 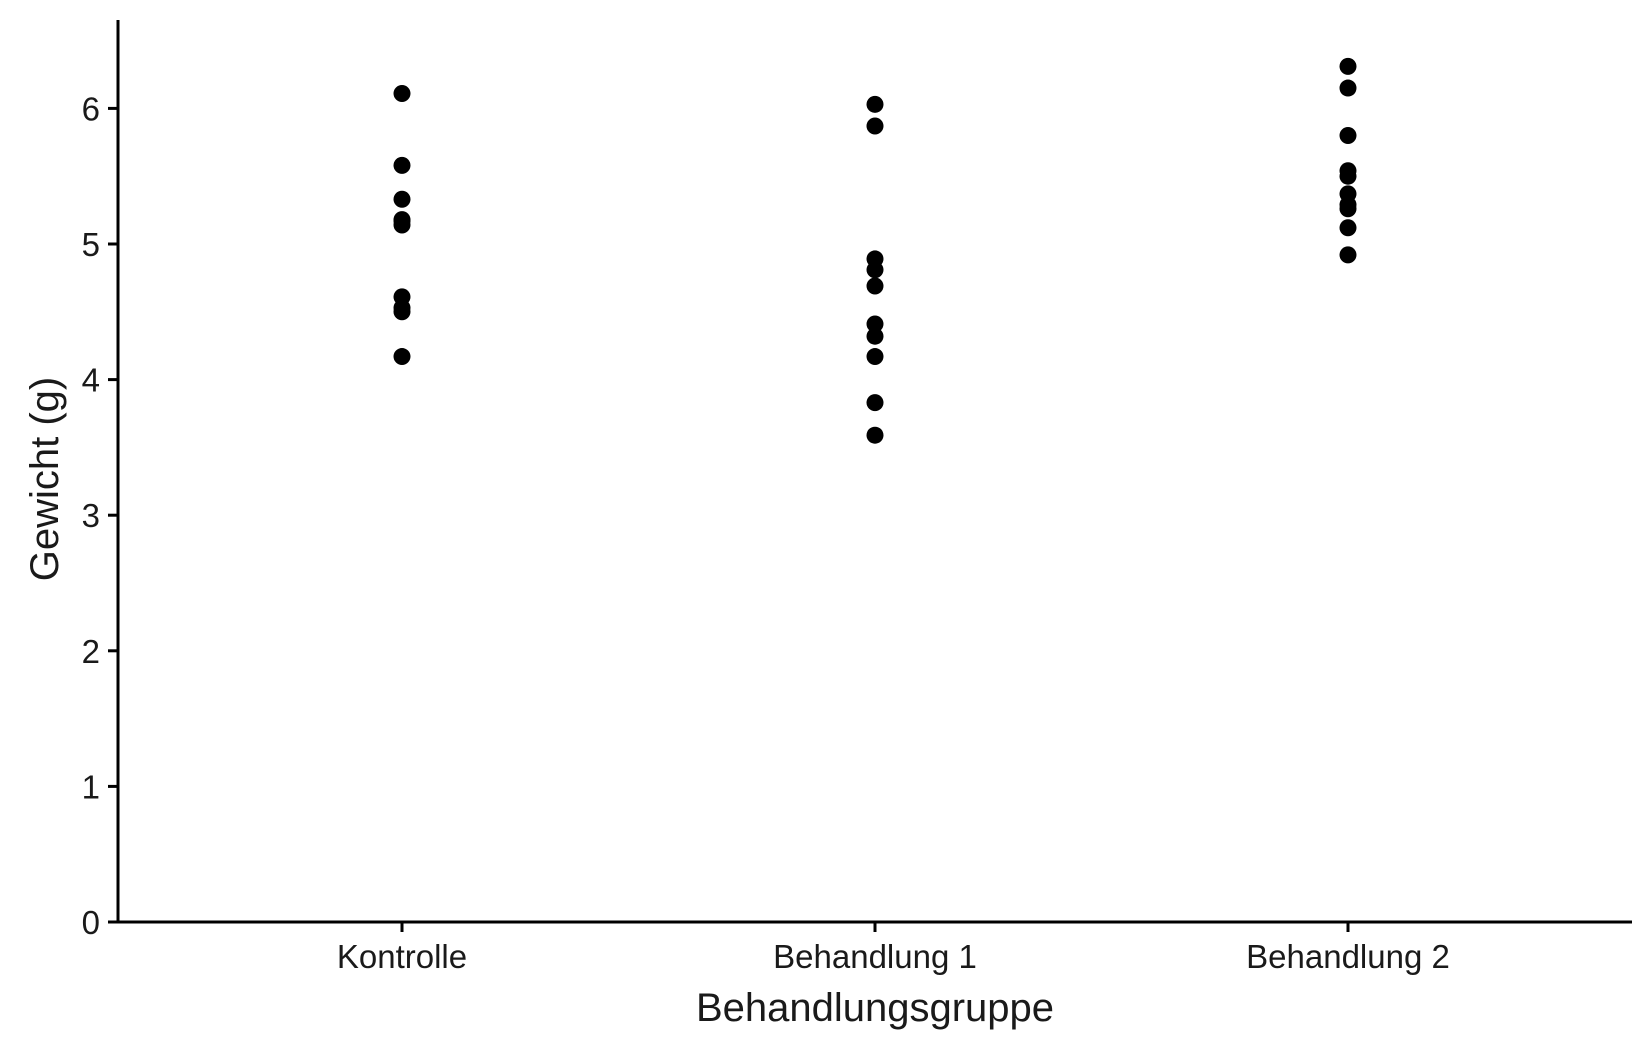 I want to click on y-tick-label: 3, so click(x=91, y=515).